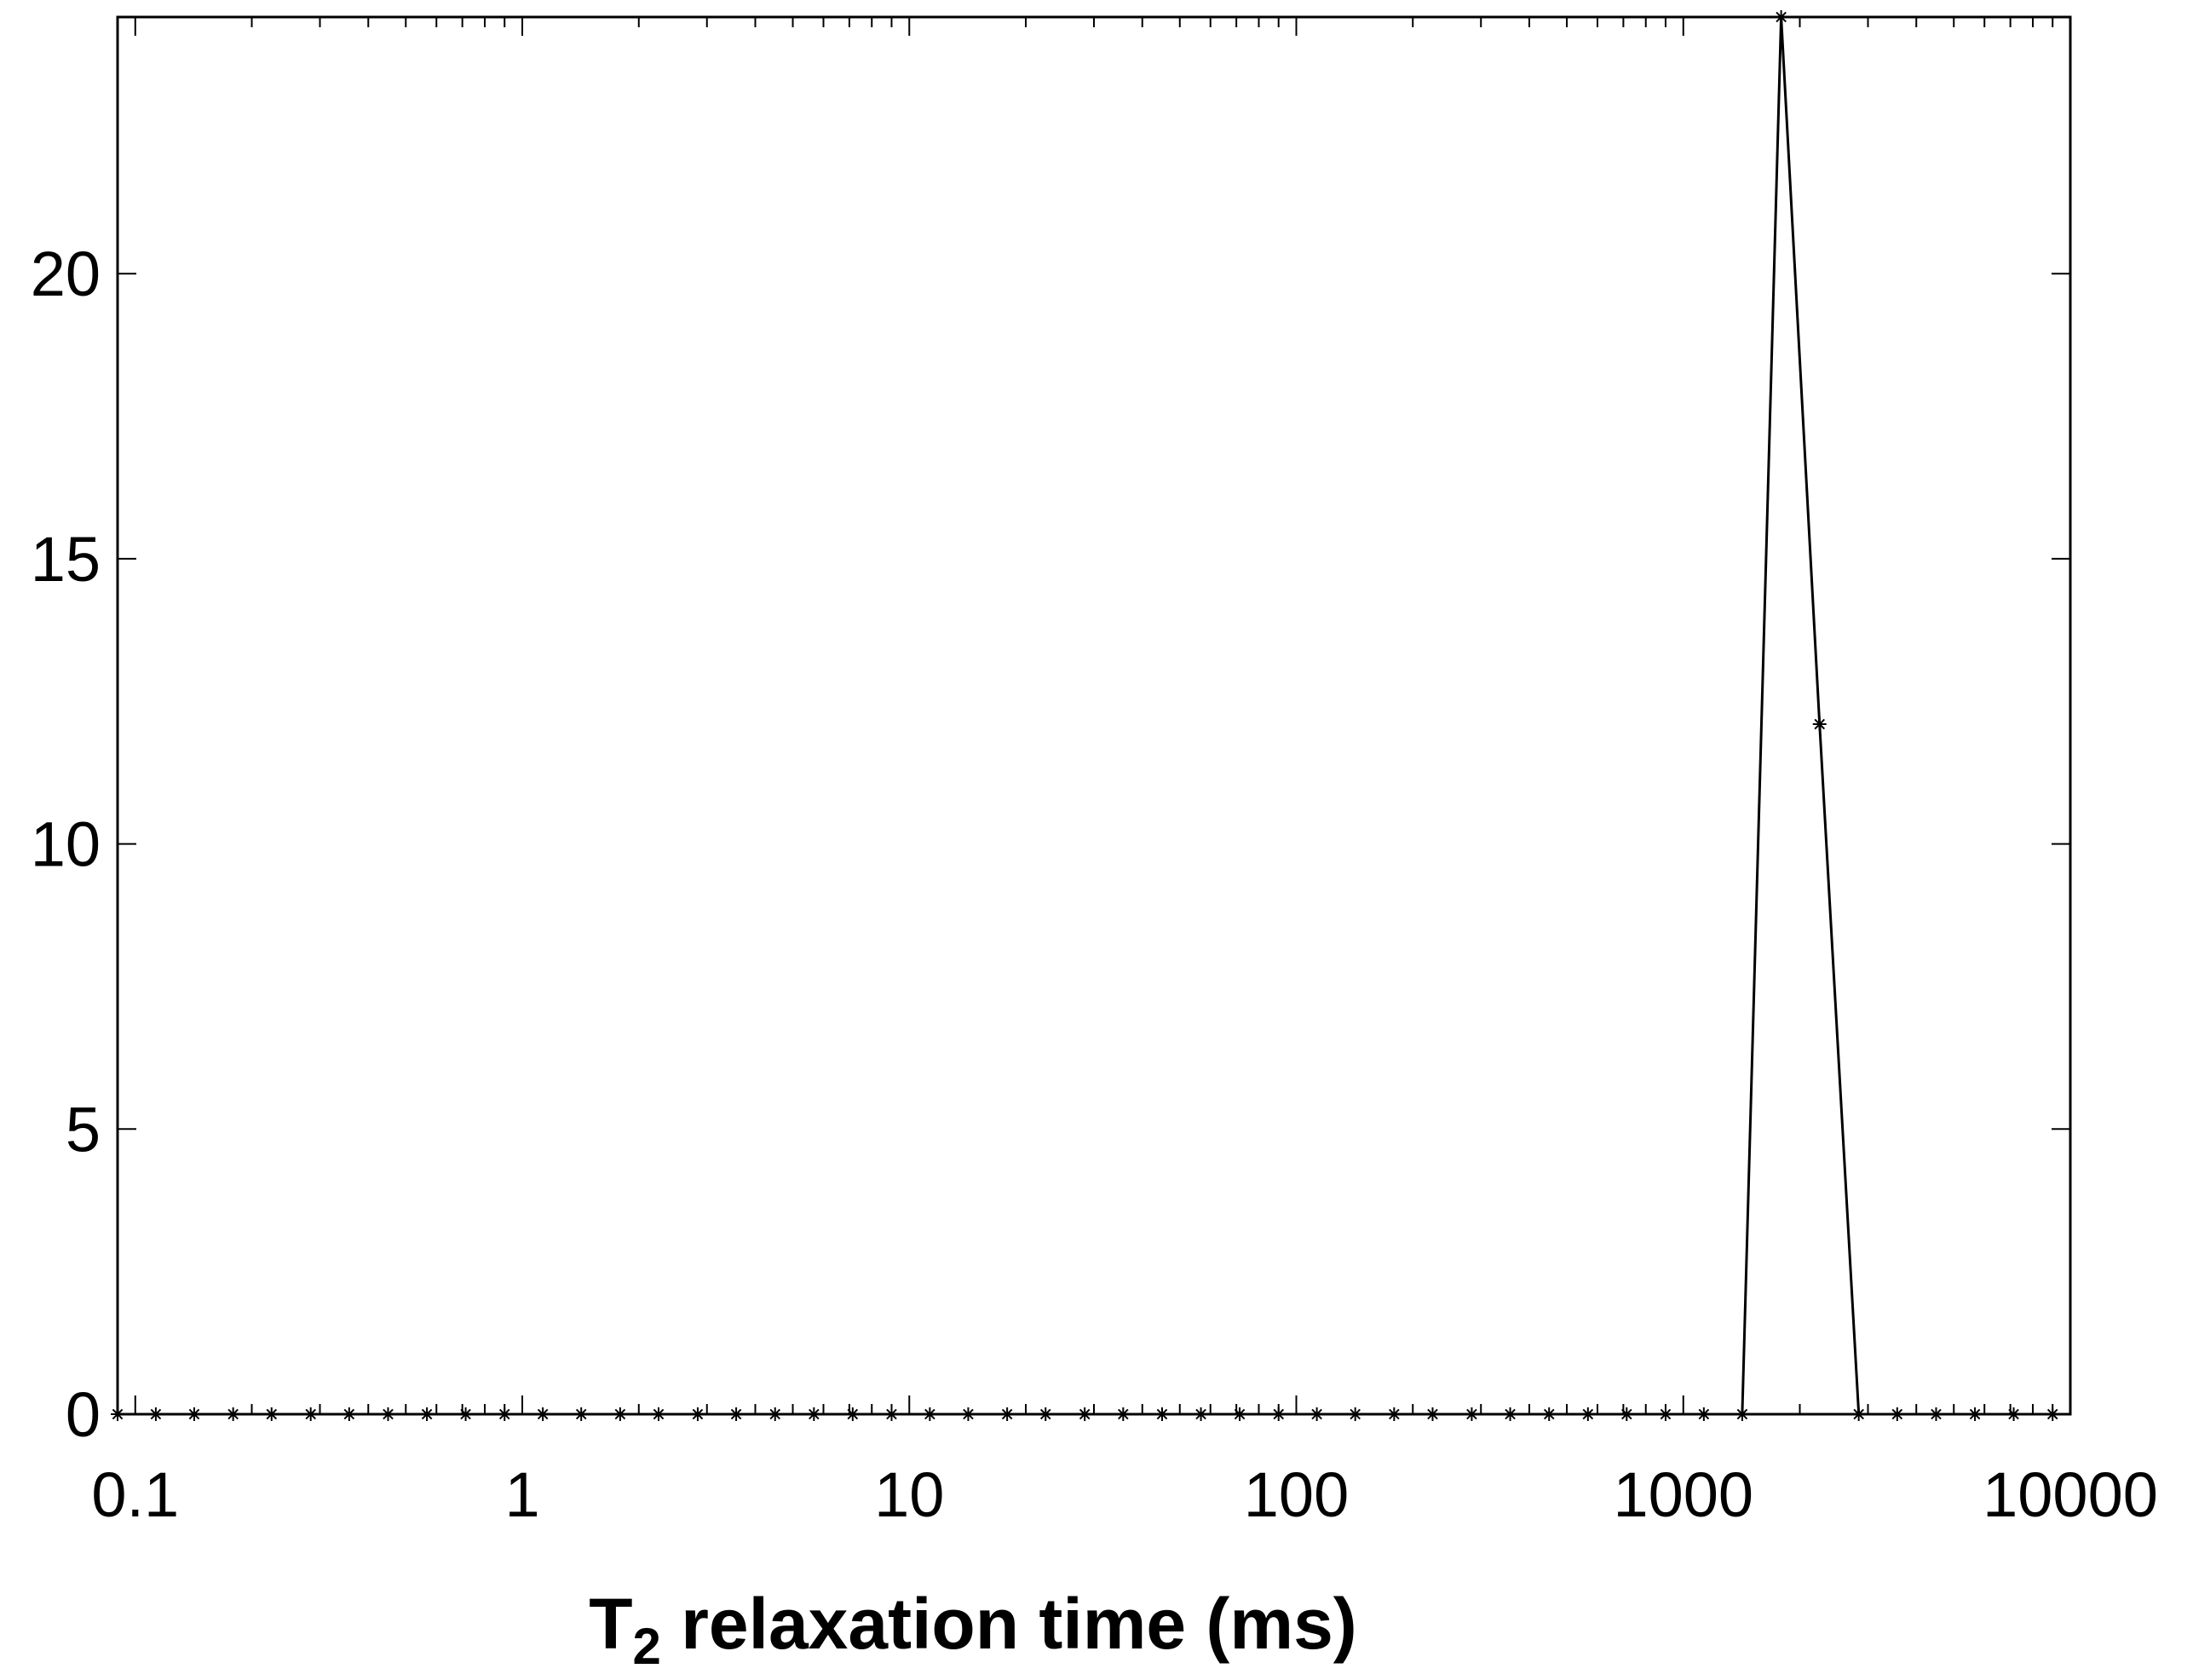  I want to click on x-tick-label: 1000, so click(1683, 1495).